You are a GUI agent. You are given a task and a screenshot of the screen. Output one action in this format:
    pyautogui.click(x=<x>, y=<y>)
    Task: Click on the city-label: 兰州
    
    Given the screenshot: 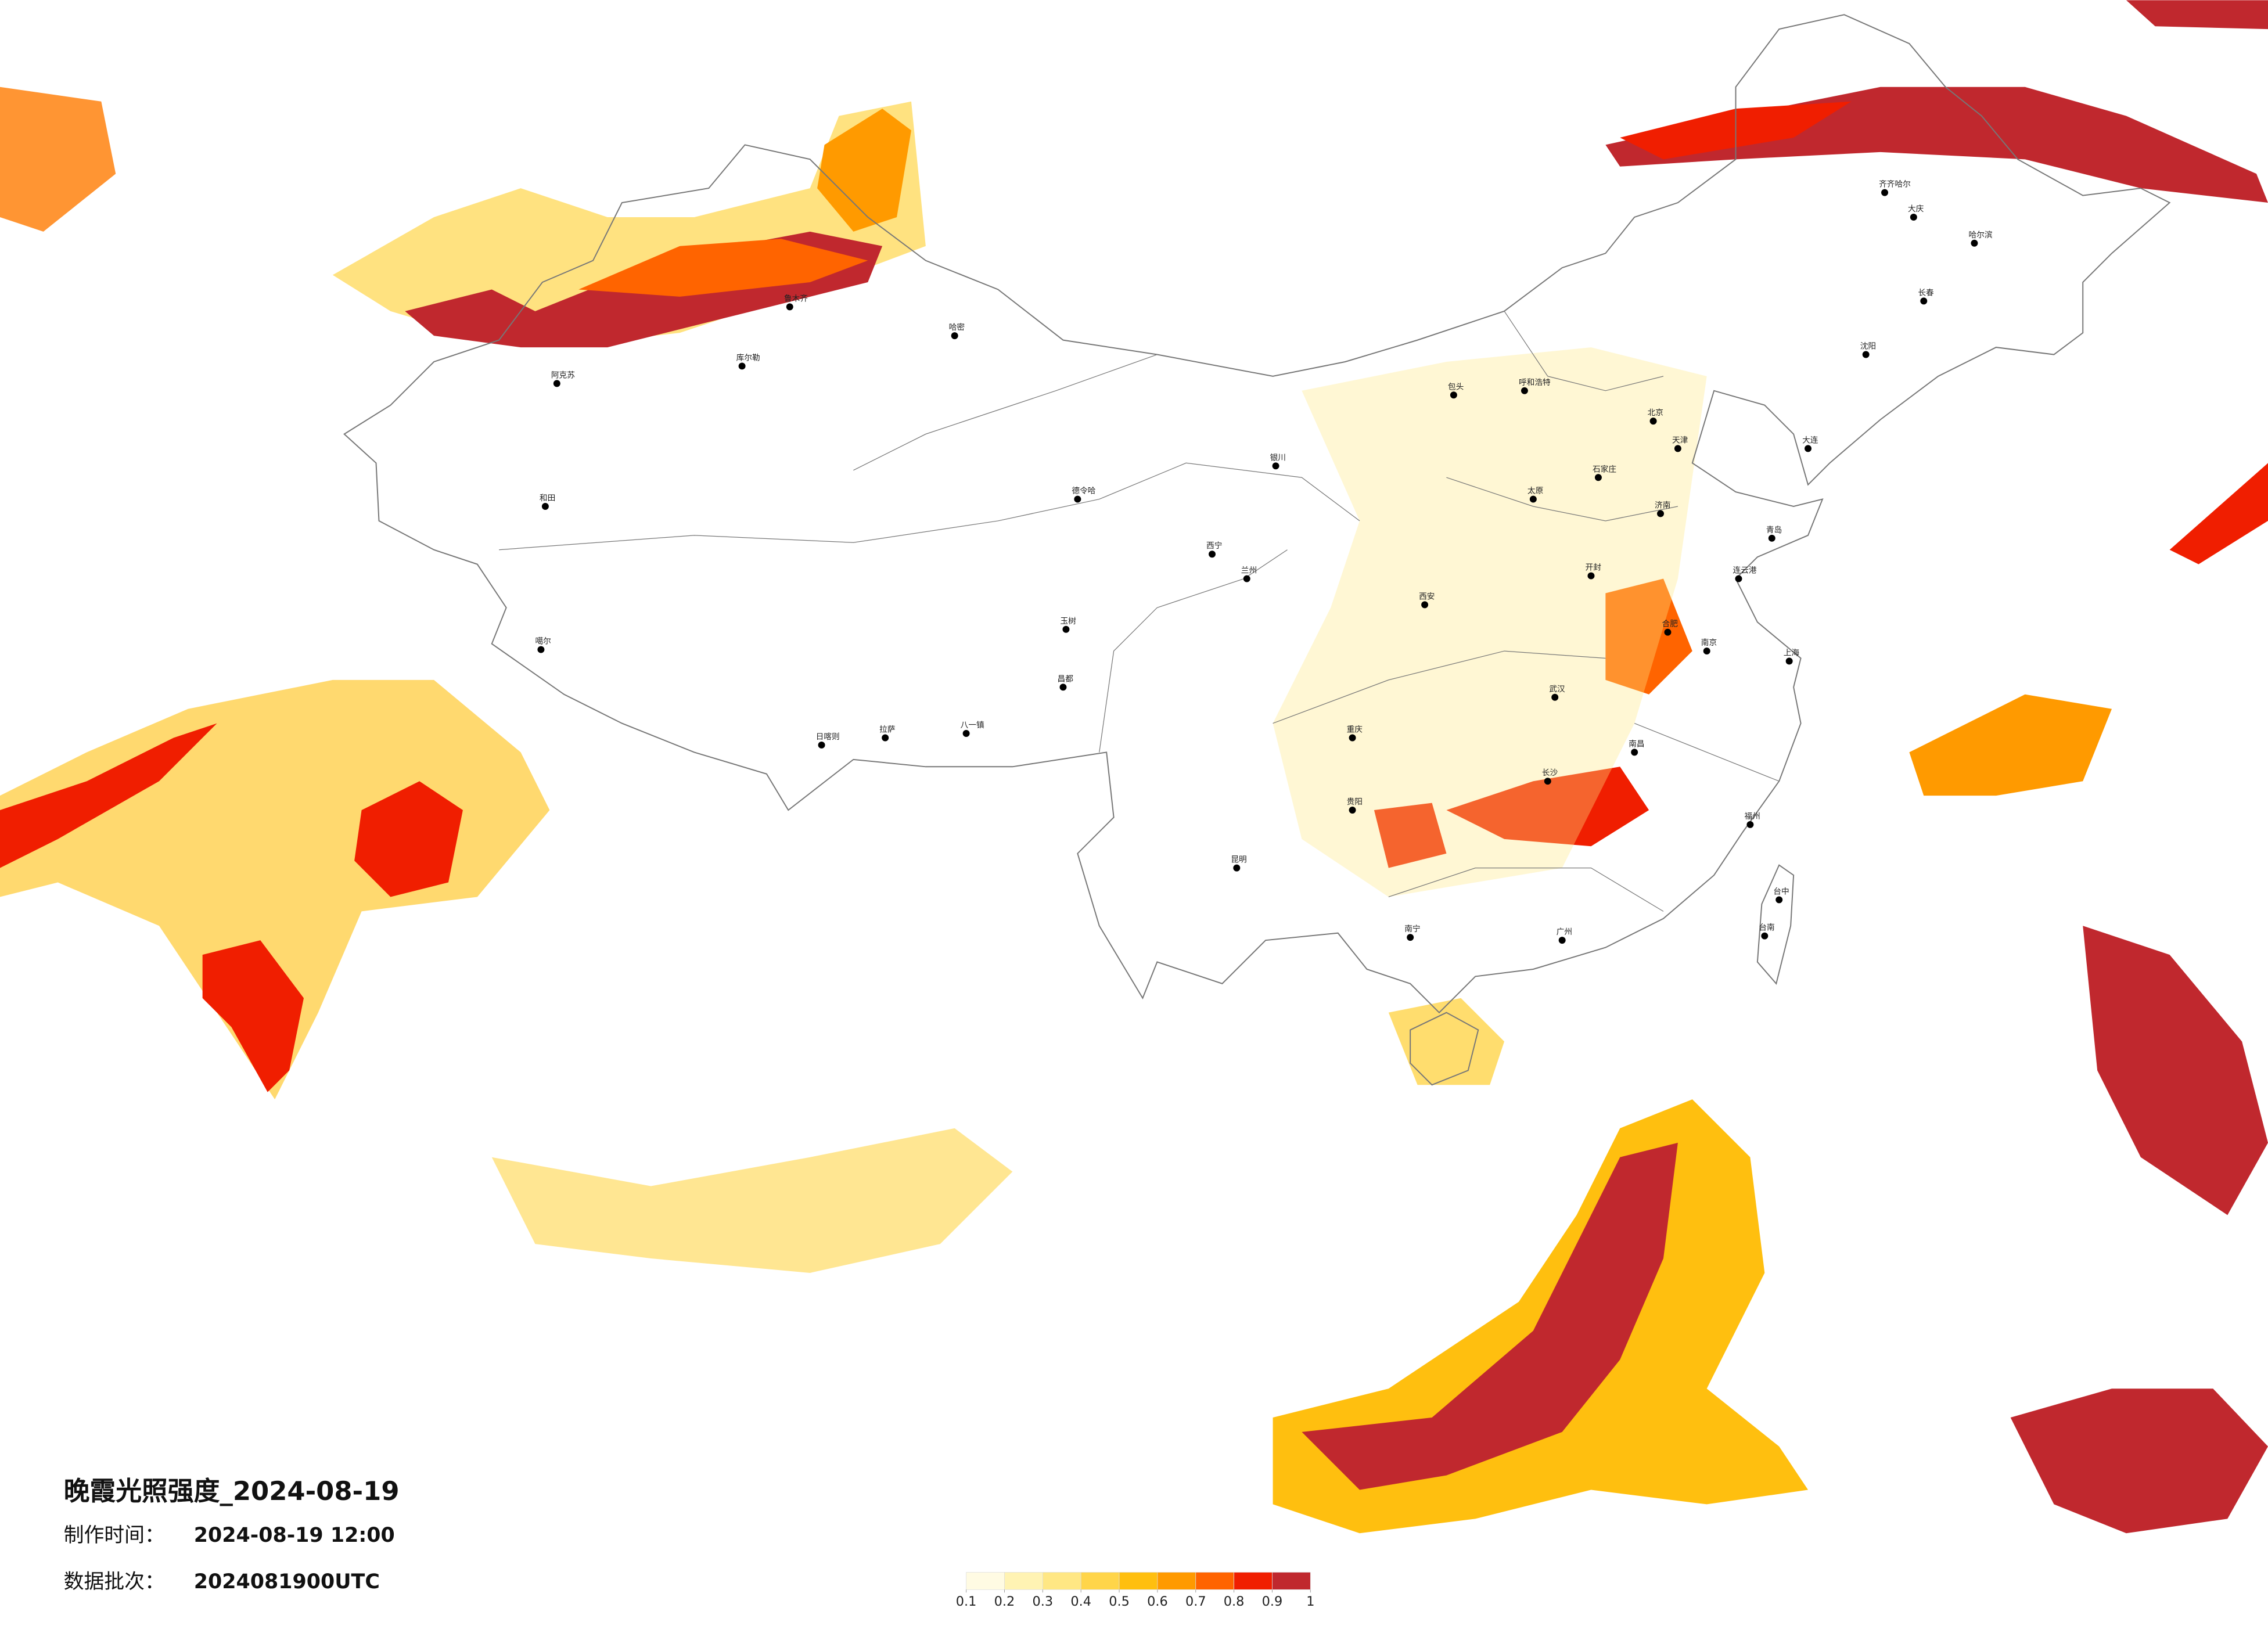 What is the action you would take?
    pyautogui.click(x=1249, y=570)
    